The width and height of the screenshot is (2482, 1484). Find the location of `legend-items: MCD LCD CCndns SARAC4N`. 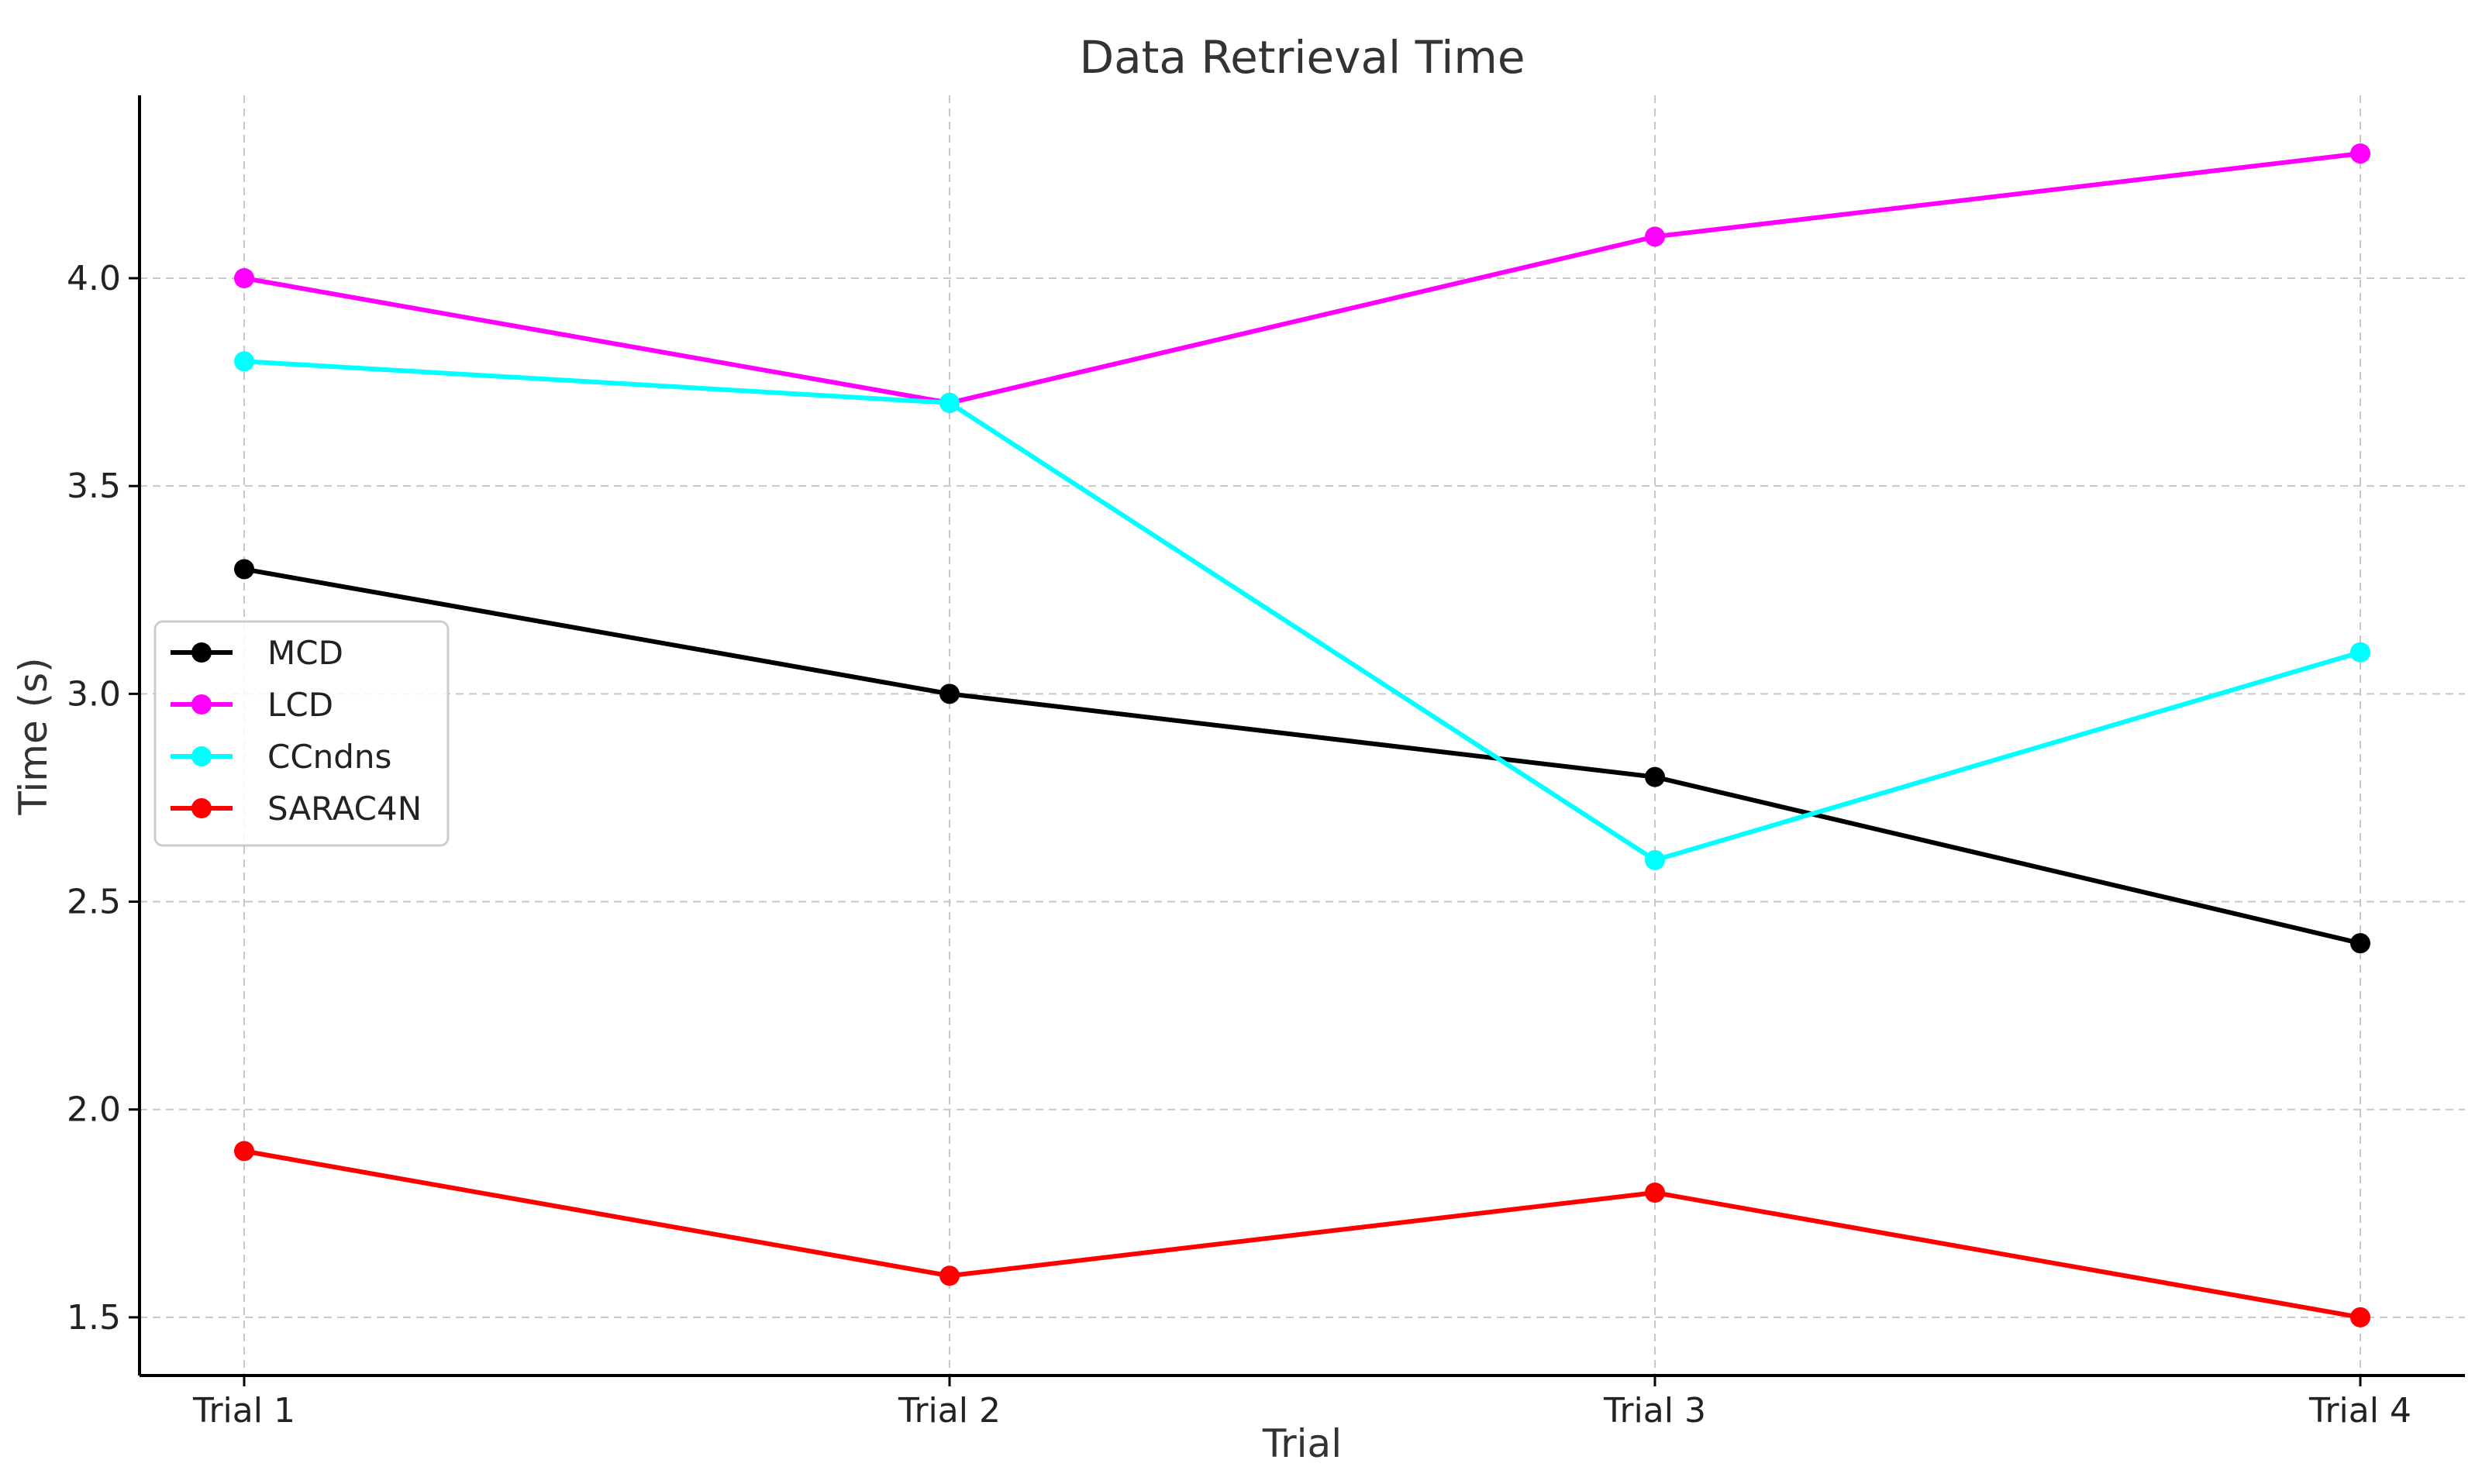

legend-items: MCD LCD CCndns SARAC4N is located at coordinates (297, 731).